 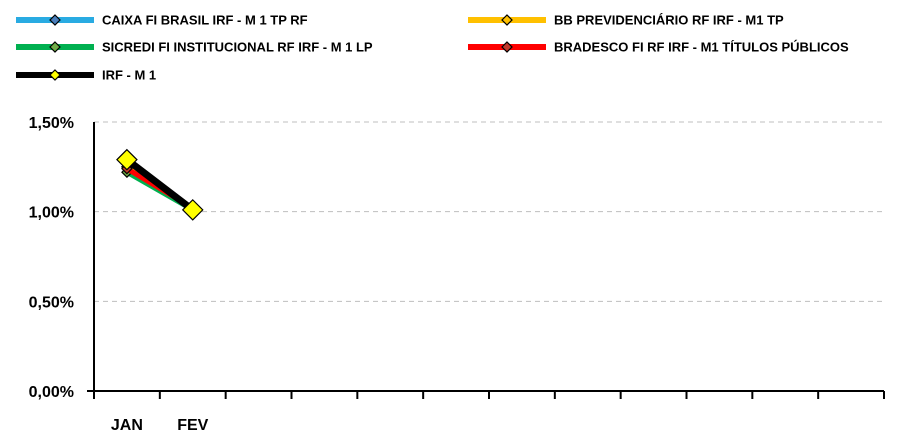 What do you see at coordinates (86, 75) in the screenshot?
I see `legend-item: IRF - M 1` at bounding box center [86, 75].